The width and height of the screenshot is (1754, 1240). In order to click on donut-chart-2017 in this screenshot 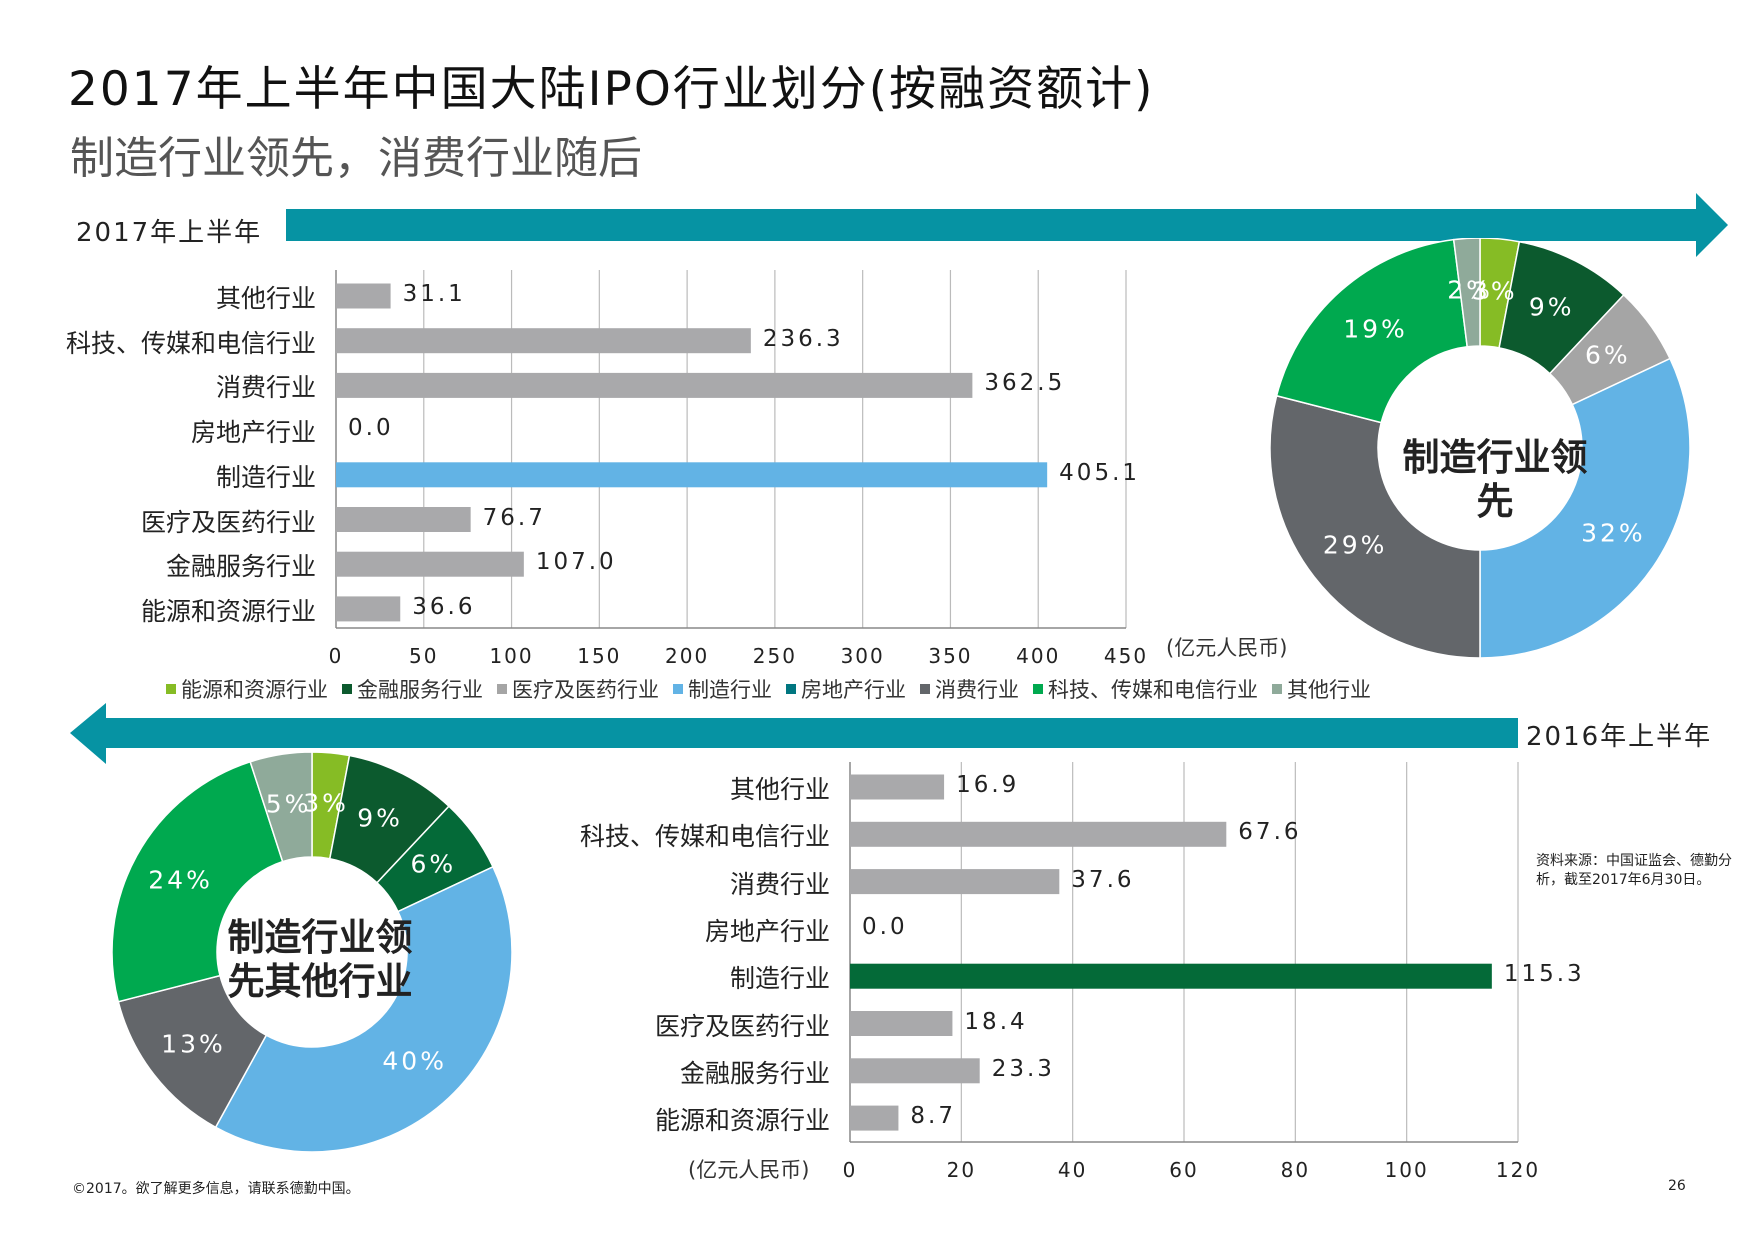, I will do `click(1480, 448)`.